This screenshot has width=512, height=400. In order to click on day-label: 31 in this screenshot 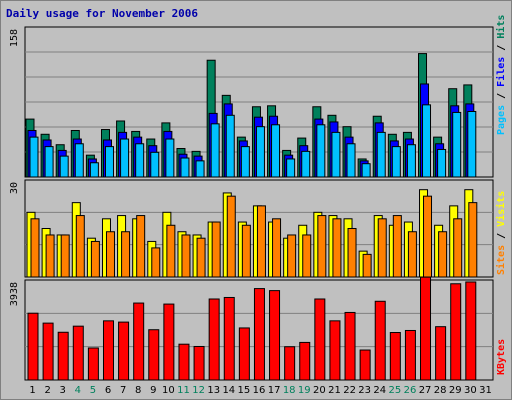, I will do `click(485, 390)`.